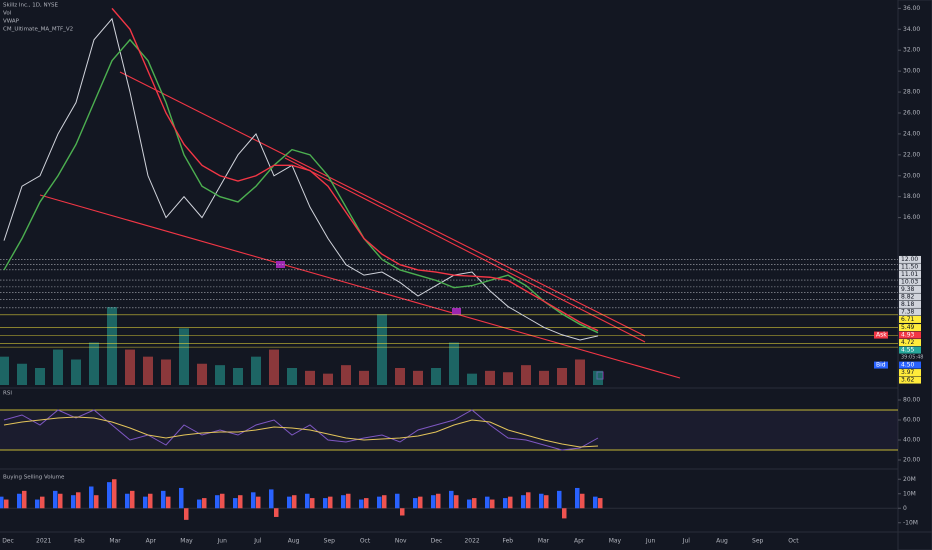 This screenshot has width=932, height=550. What do you see at coordinates (911, 440) in the screenshot?
I see `y-tick-label: 40.00` at bounding box center [911, 440].